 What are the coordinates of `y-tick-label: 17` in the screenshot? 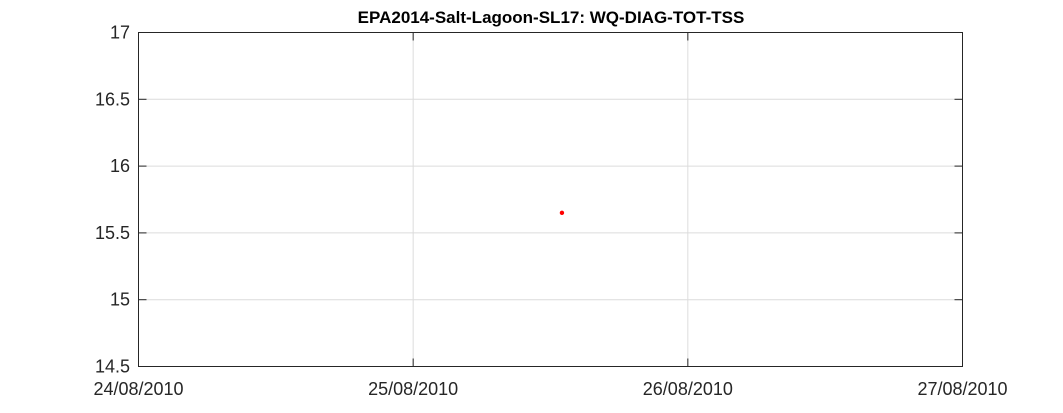 It's located at (120, 33).